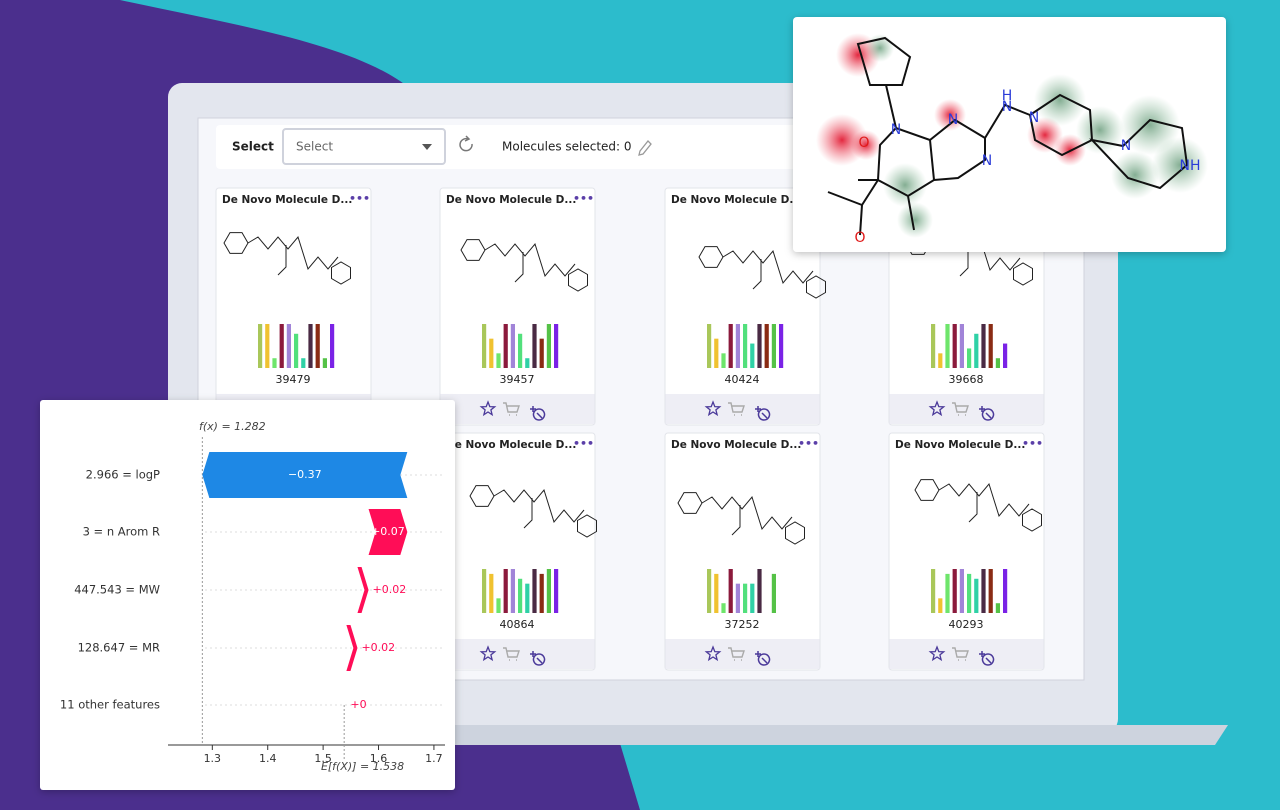 This screenshot has width=1280, height=810. I want to click on molecule-bonds, so click(1008, 136).